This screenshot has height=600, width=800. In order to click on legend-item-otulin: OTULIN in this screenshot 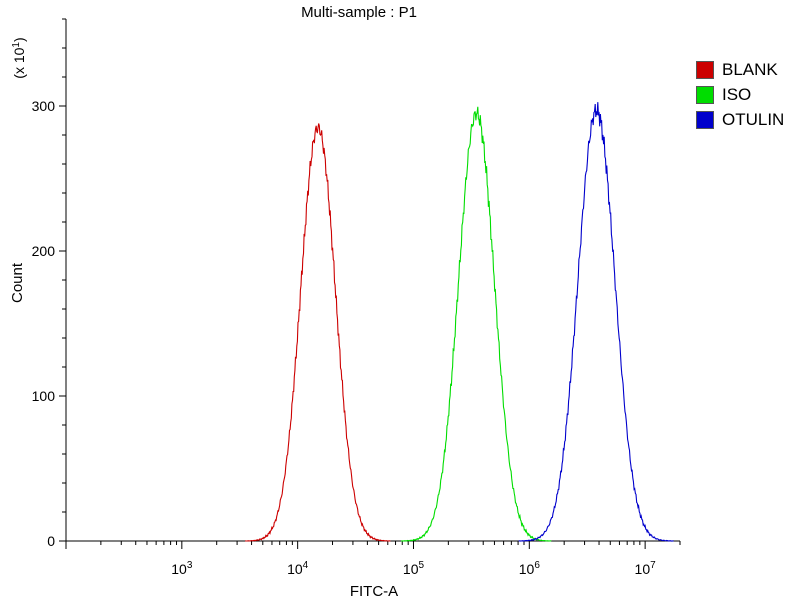, I will do `click(740, 119)`.